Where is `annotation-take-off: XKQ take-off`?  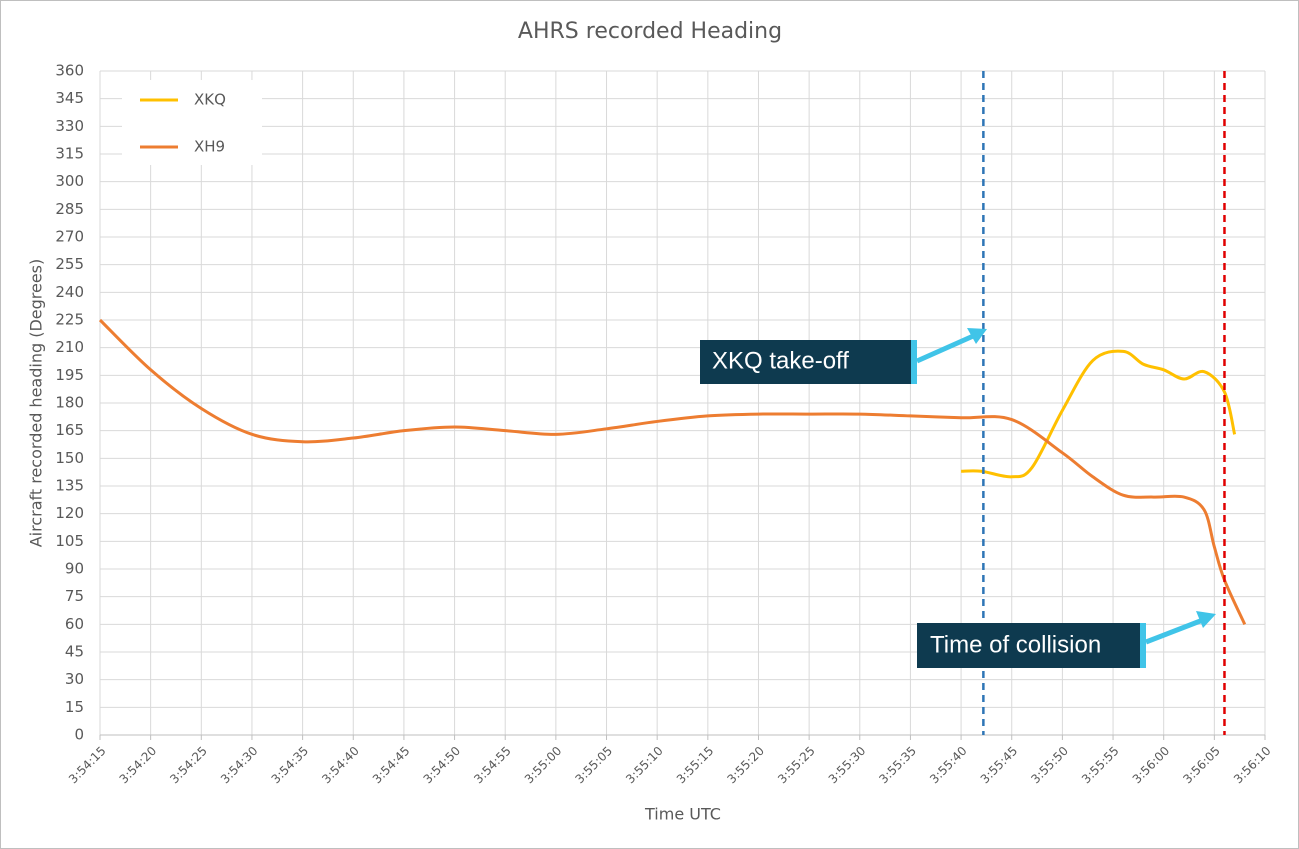
annotation-take-off: XKQ take-off is located at coordinates (843, 356).